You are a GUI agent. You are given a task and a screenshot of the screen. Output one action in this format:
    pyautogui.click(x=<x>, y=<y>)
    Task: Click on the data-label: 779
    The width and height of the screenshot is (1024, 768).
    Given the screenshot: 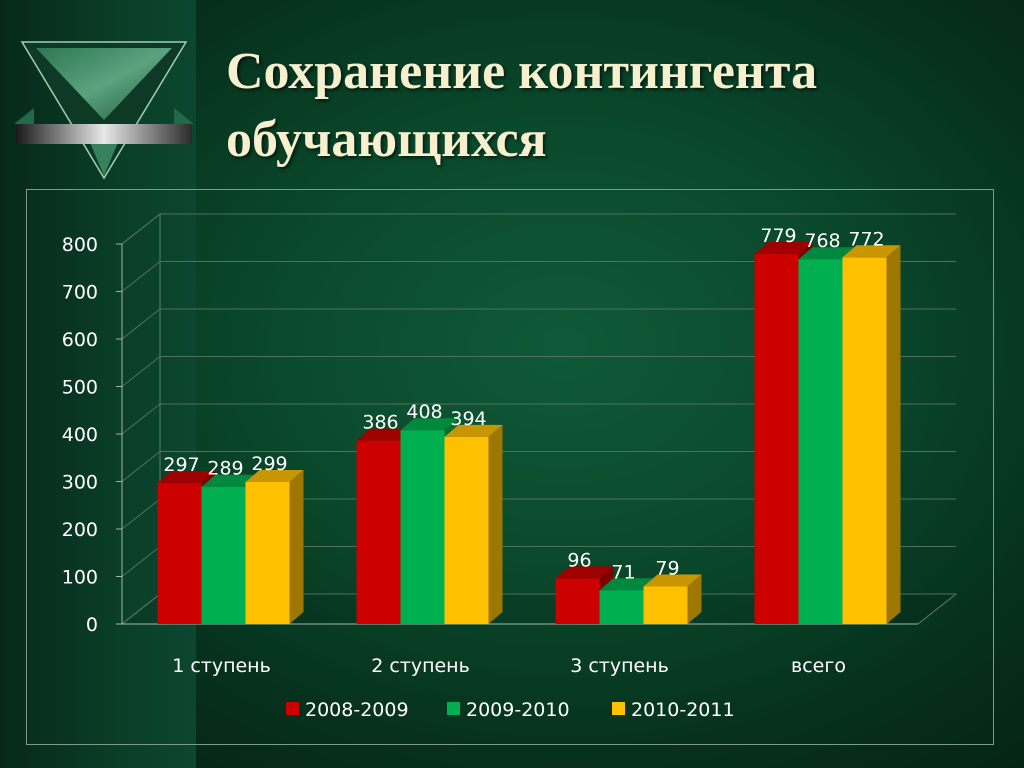 What is the action you would take?
    pyautogui.click(x=778, y=236)
    